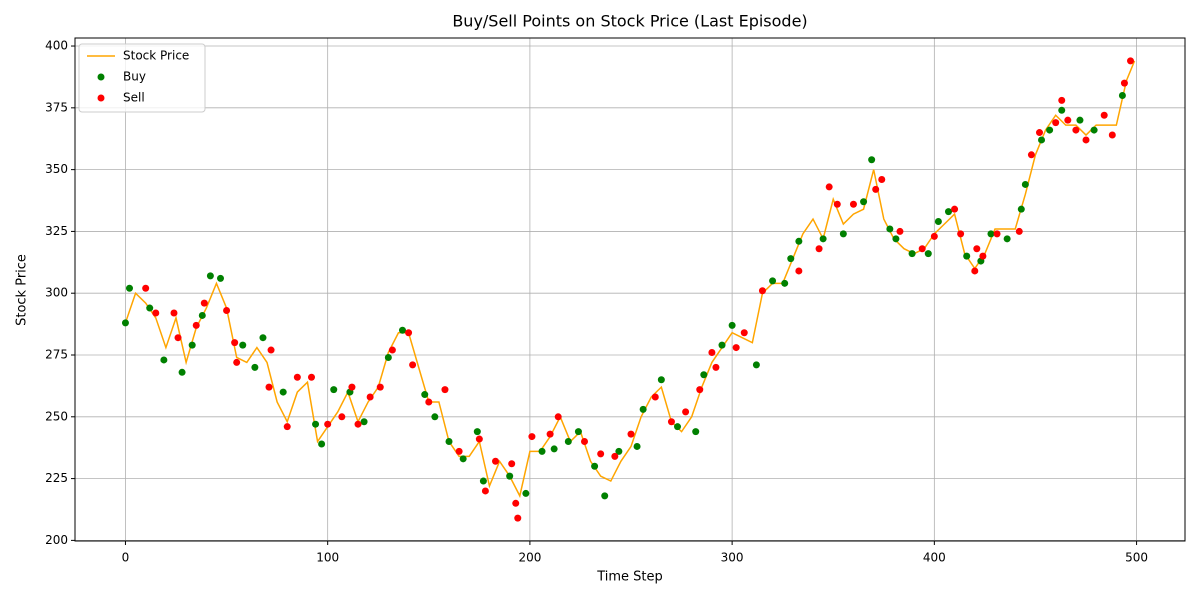 This screenshot has height=600, width=1200. What do you see at coordinates (101, 98) in the screenshot?
I see `legend-marker` at bounding box center [101, 98].